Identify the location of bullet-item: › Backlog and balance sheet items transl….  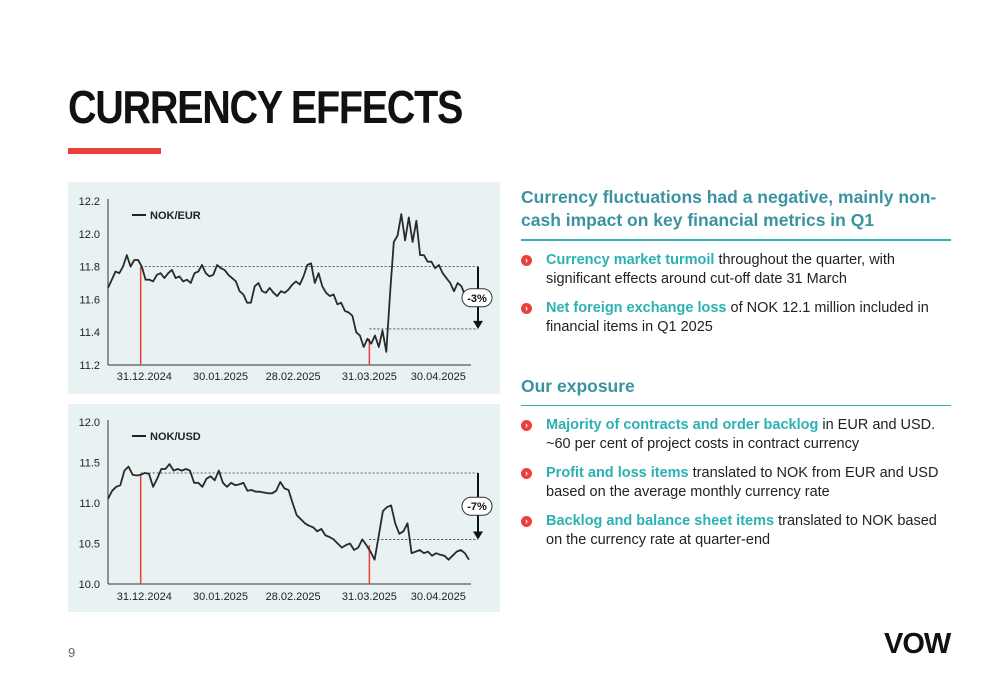
(736, 531).